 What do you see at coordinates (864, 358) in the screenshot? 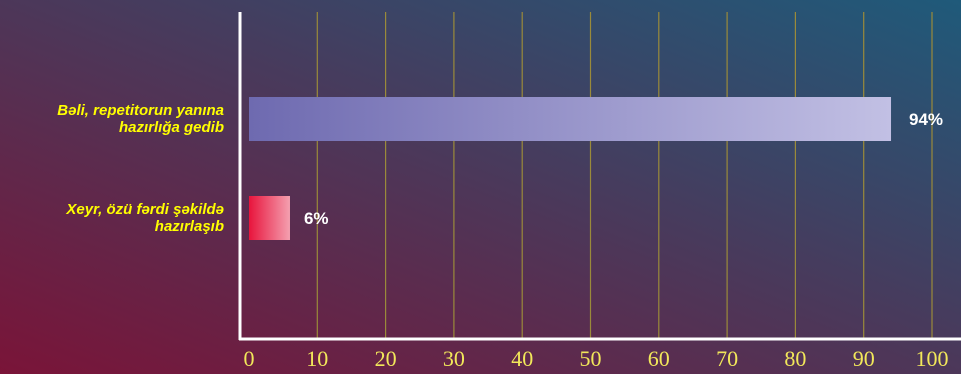
I see `x-tick-label: 90` at bounding box center [864, 358].